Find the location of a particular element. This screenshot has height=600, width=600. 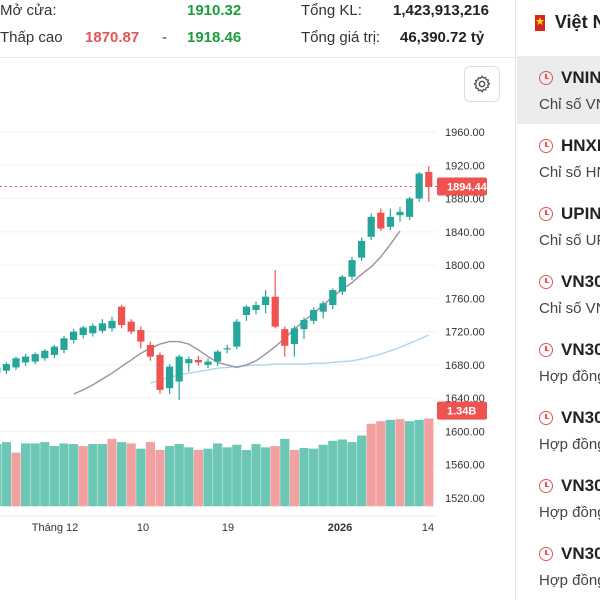

turnover-label: Tổng giá trị: is located at coordinates (341, 37).